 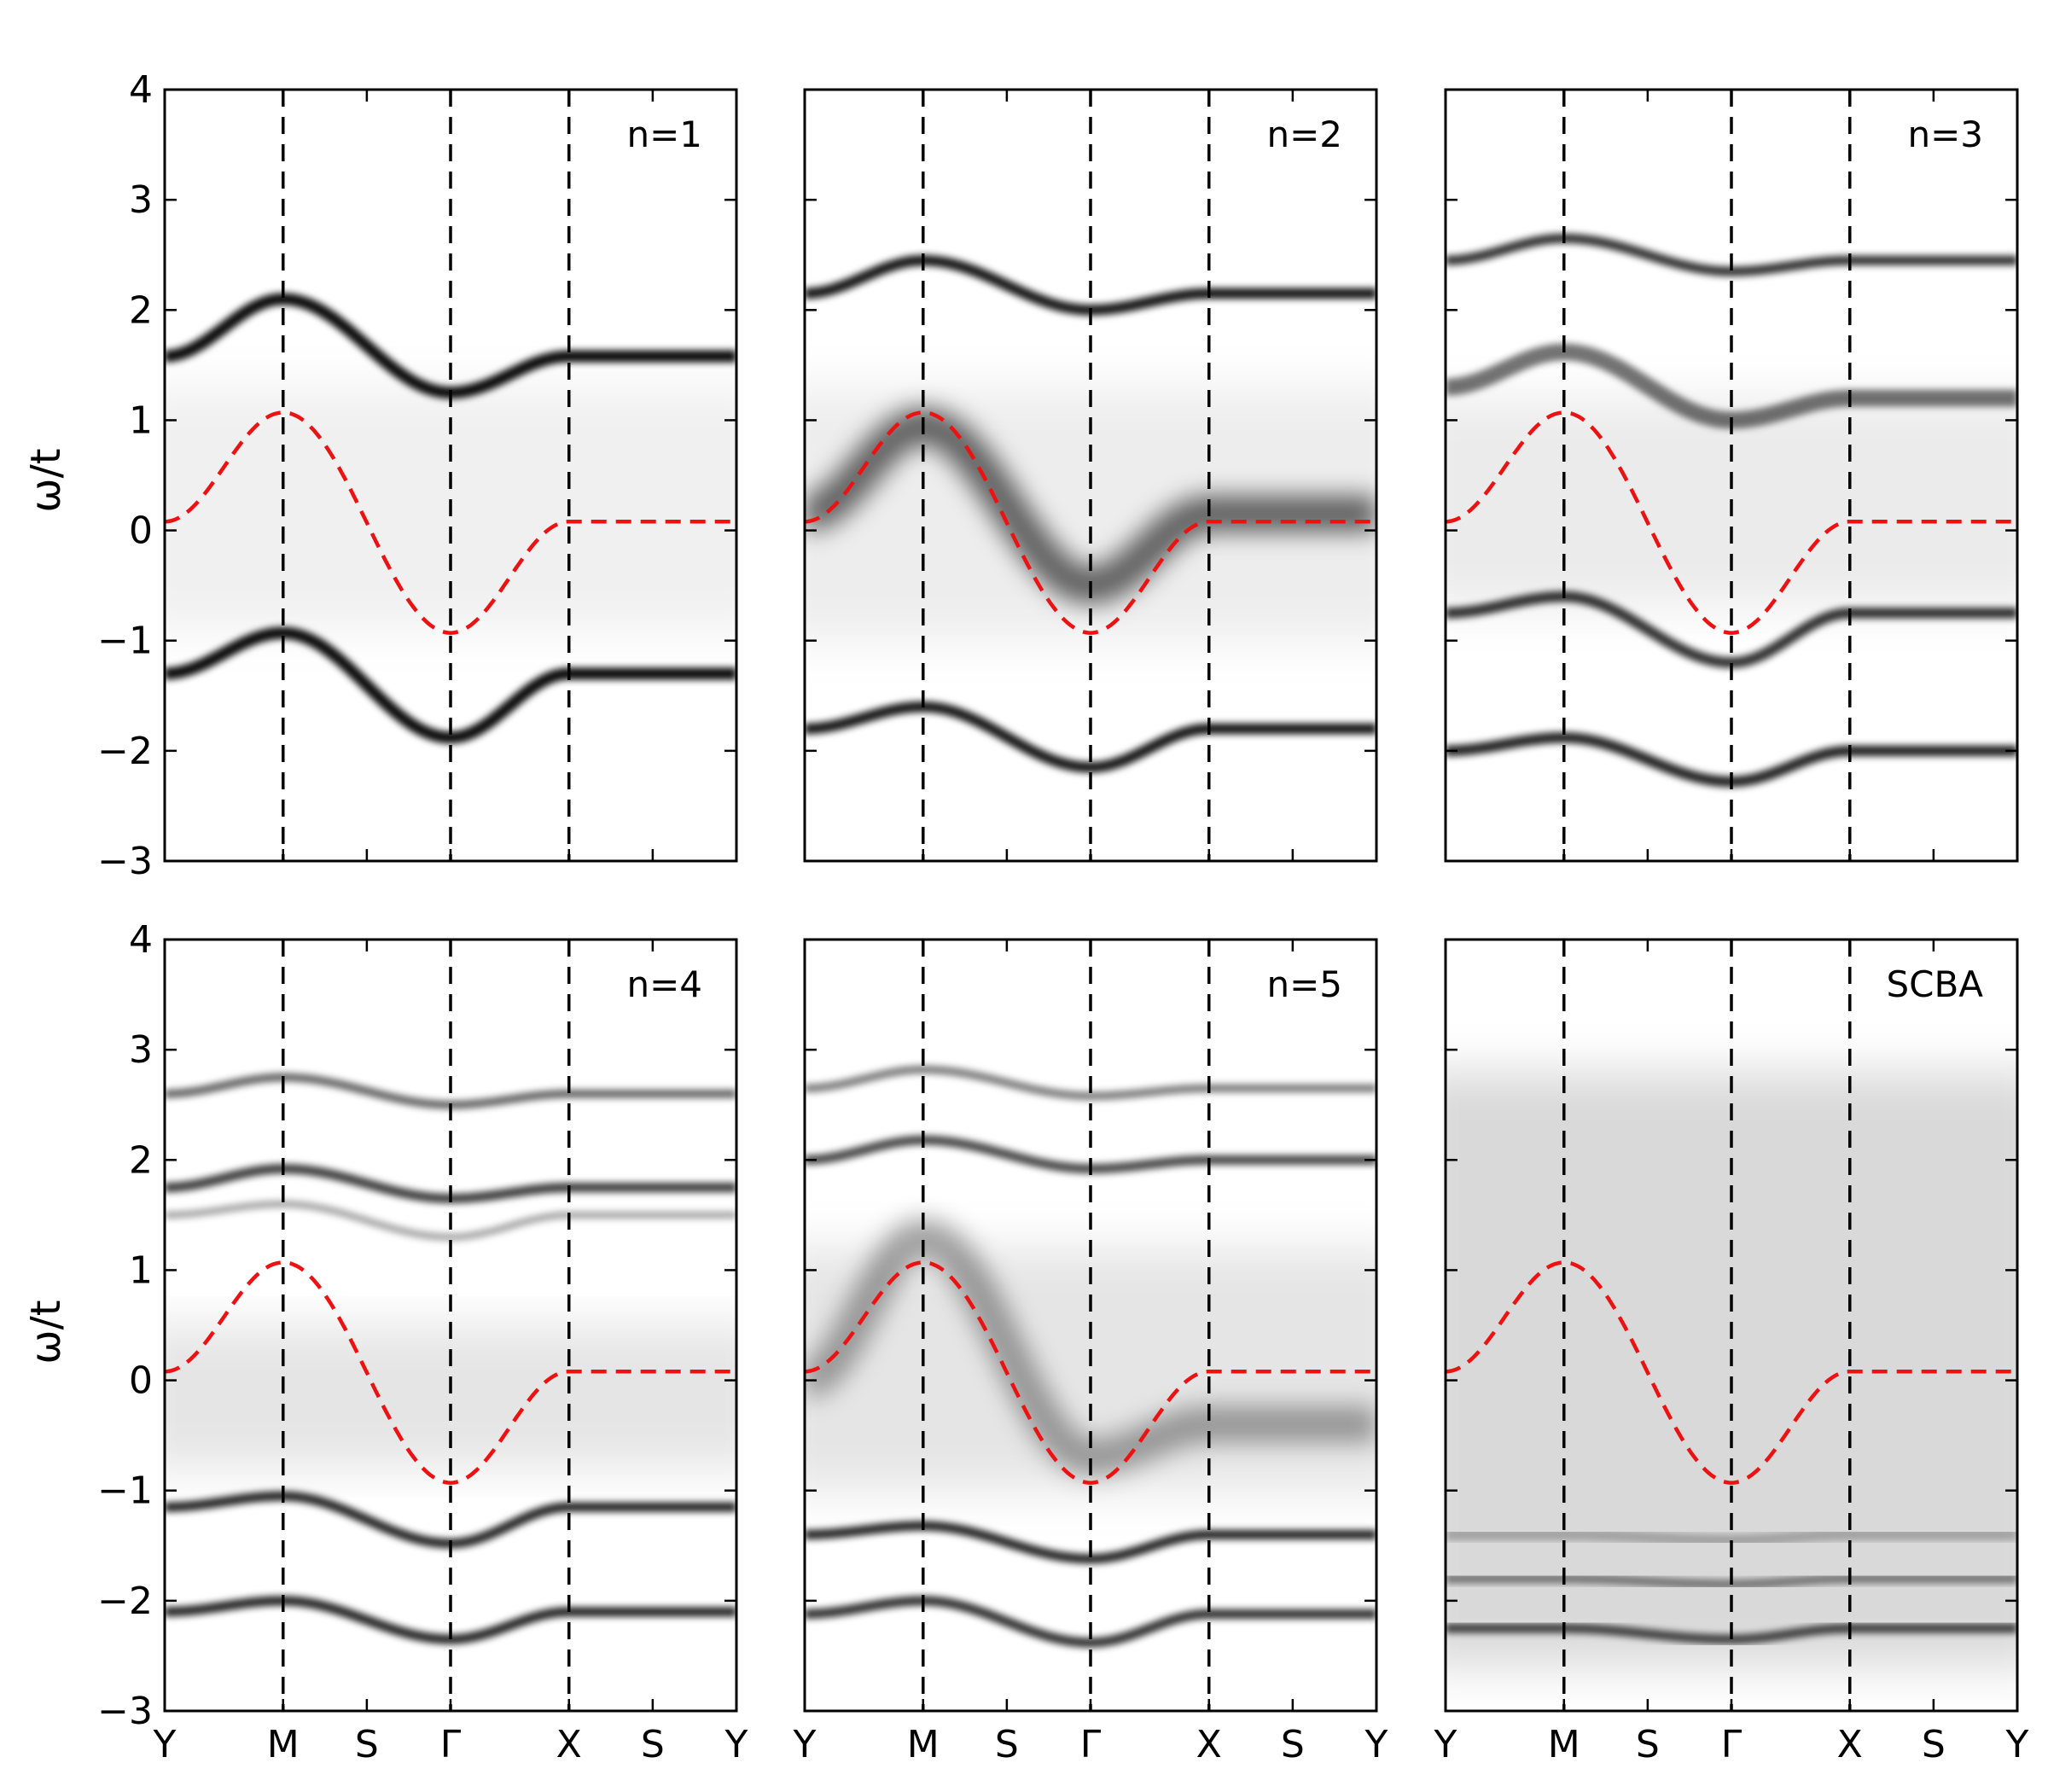 What do you see at coordinates (664, 134) in the screenshot?
I see `panel-label: n=1` at bounding box center [664, 134].